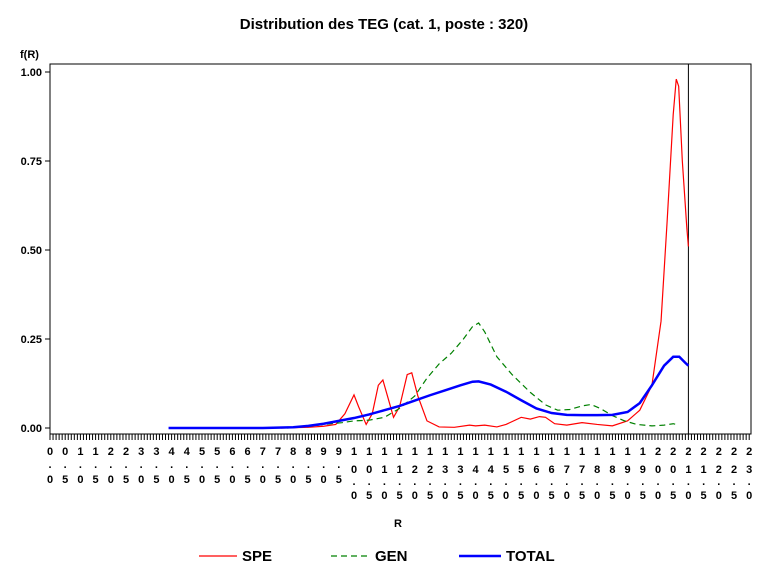  I want to click on x-tick-label-44: 22.0, so click(719, 474).